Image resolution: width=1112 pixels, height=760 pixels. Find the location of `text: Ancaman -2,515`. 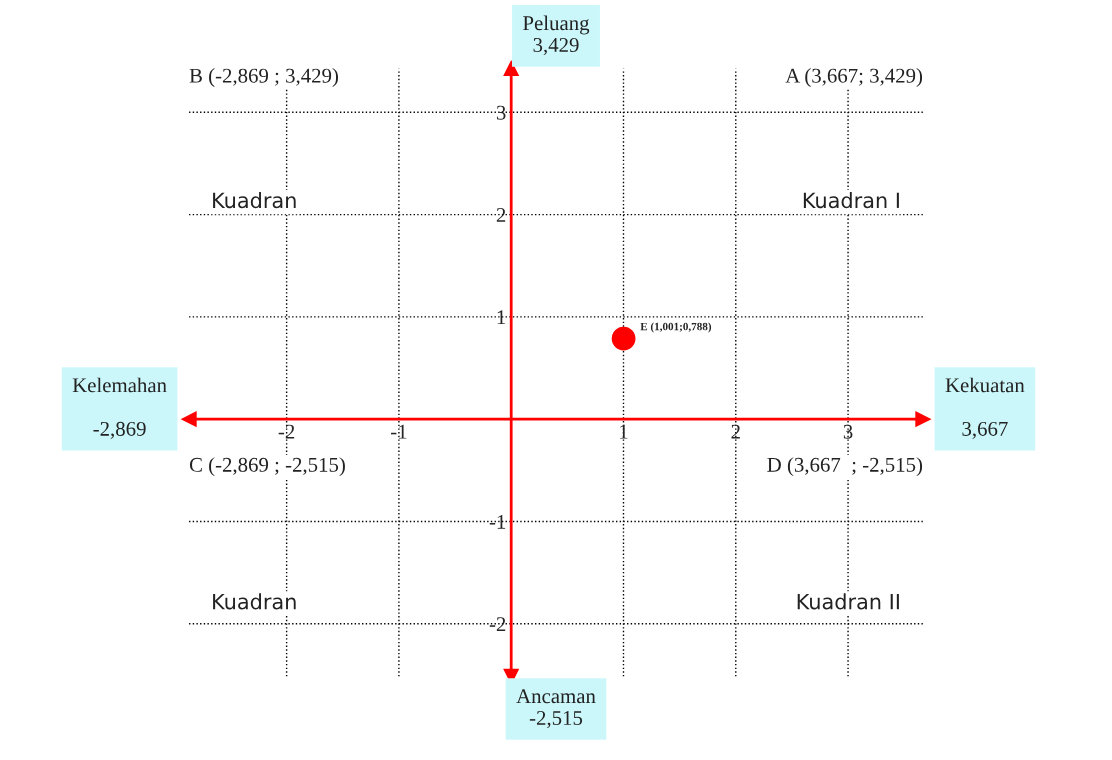

text: Ancaman -2,515 is located at coordinates (556, 708).